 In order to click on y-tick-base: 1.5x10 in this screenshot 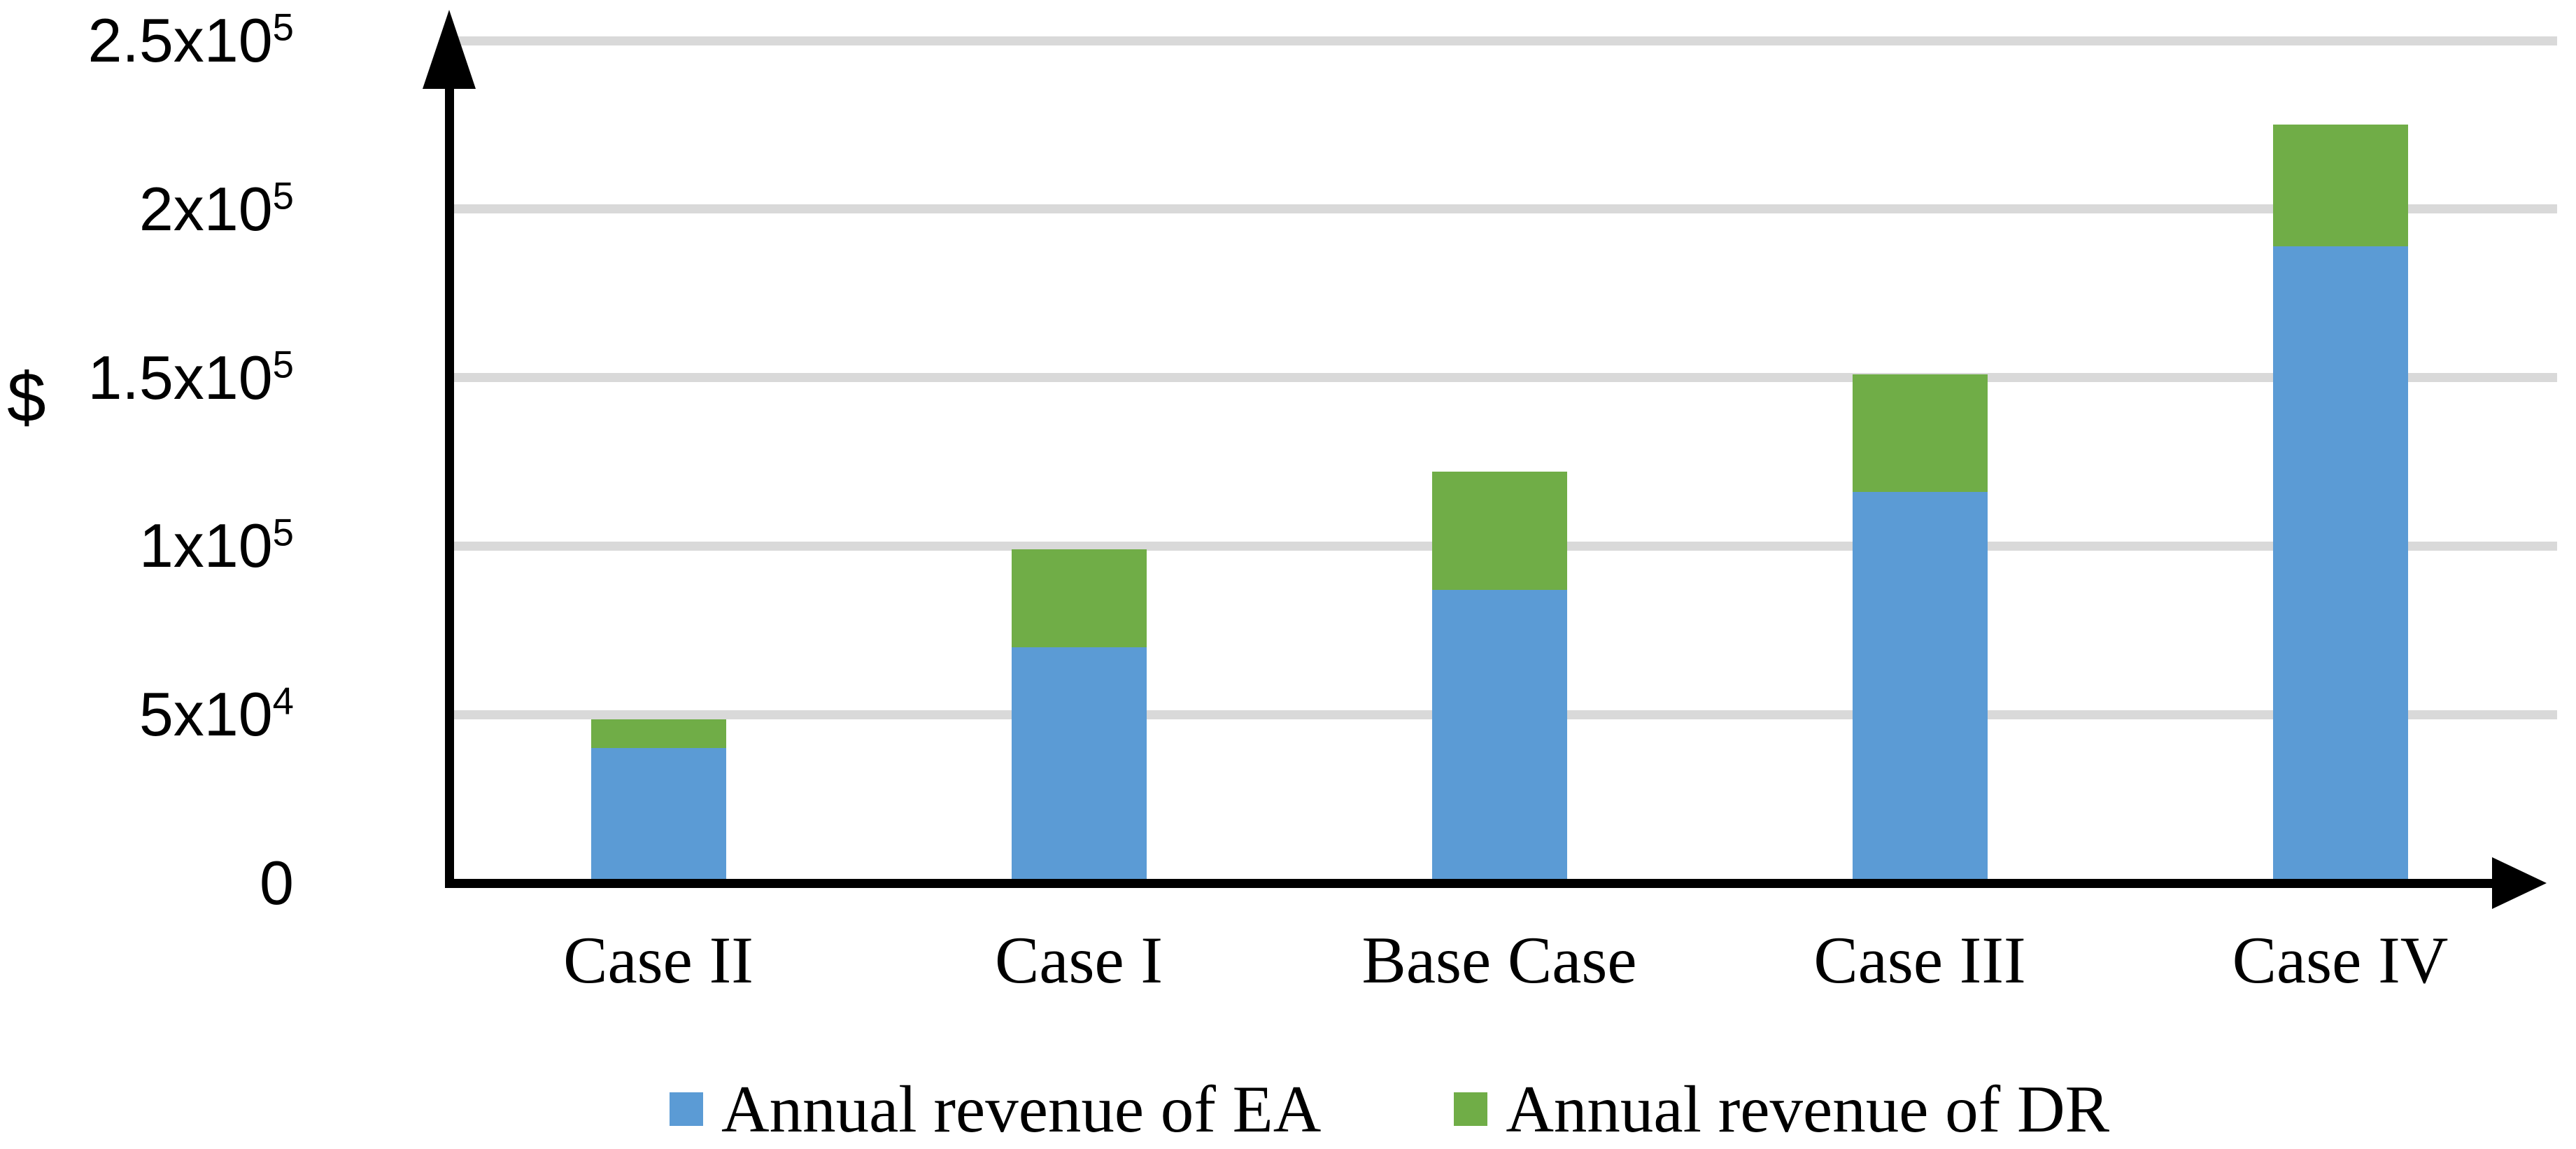, I will do `click(180, 377)`.